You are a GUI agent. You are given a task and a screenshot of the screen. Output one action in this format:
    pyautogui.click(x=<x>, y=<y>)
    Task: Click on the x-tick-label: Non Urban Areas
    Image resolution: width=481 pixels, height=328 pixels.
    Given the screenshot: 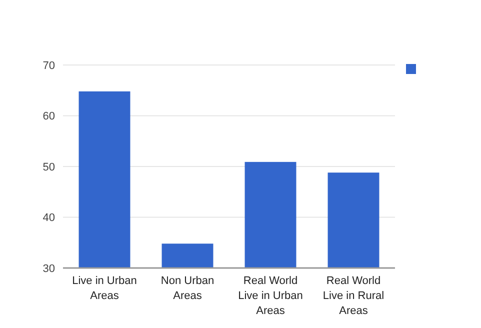 What is the action you would take?
    pyautogui.click(x=187, y=288)
    